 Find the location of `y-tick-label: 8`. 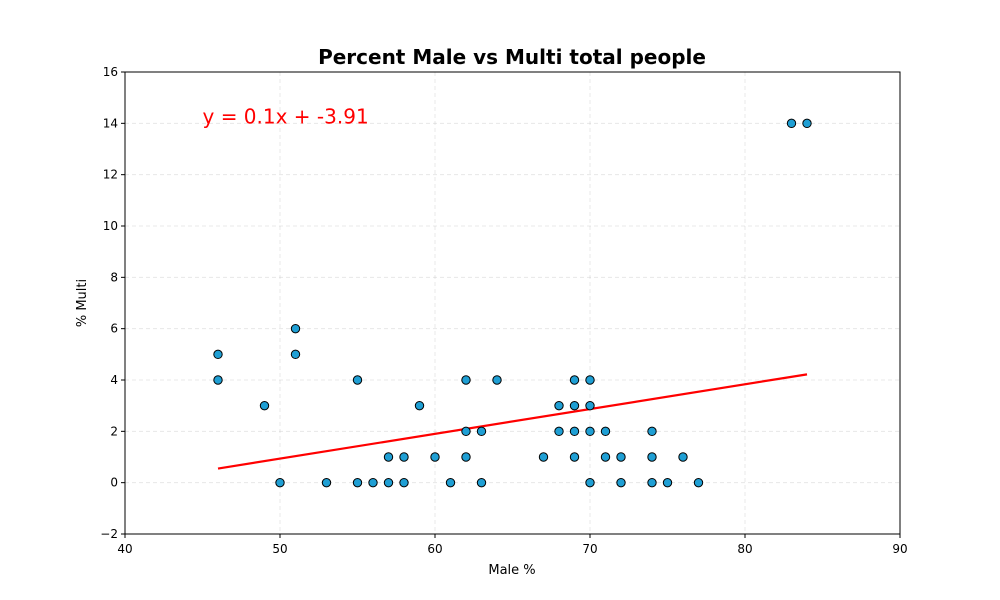

y-tick-label: 8 is located at coordinates (114, 277).